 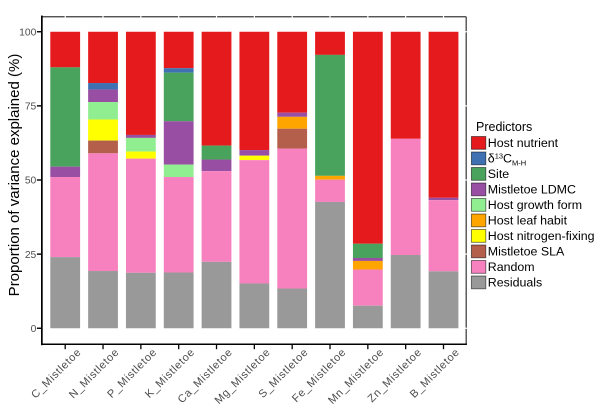 I want to click on svg-text: Residuals, so click(x=515, y=283).